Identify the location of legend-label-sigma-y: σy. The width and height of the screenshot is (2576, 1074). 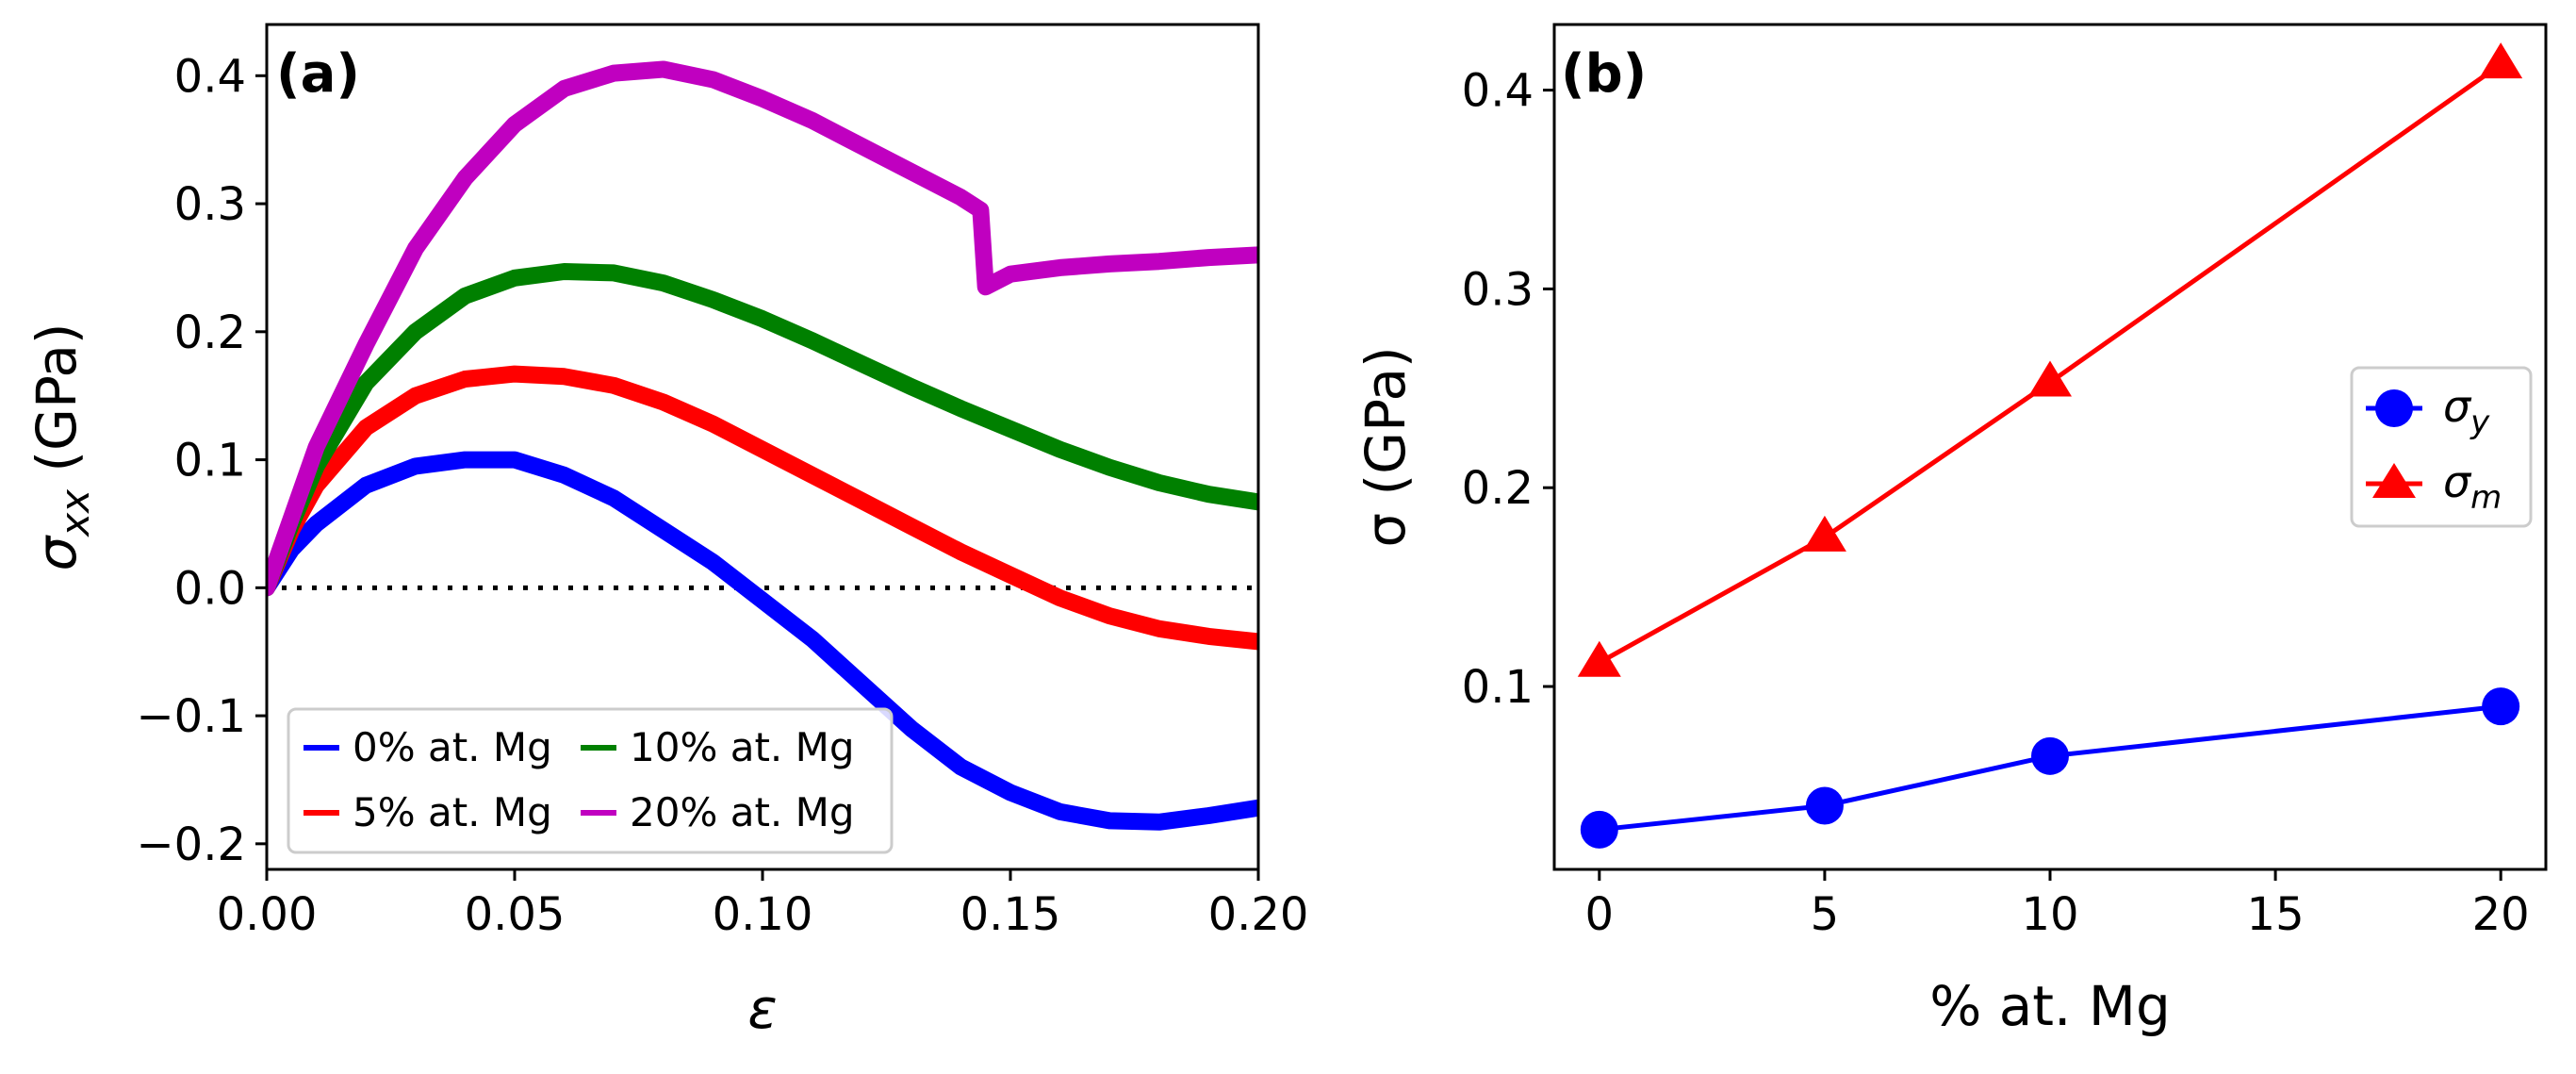
(2466, 411).